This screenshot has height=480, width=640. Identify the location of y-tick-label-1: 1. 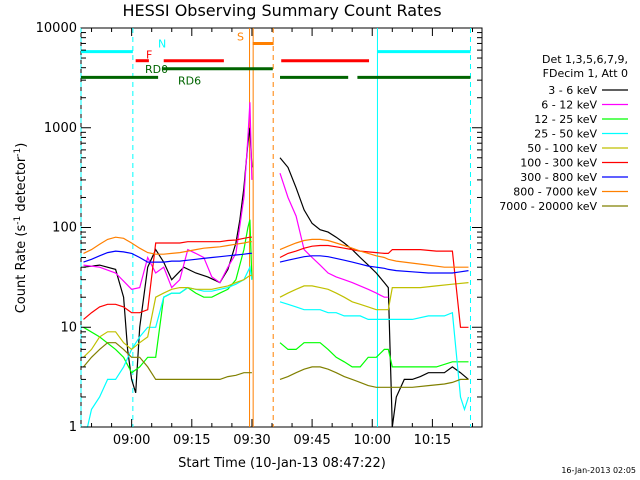
(73, 427).